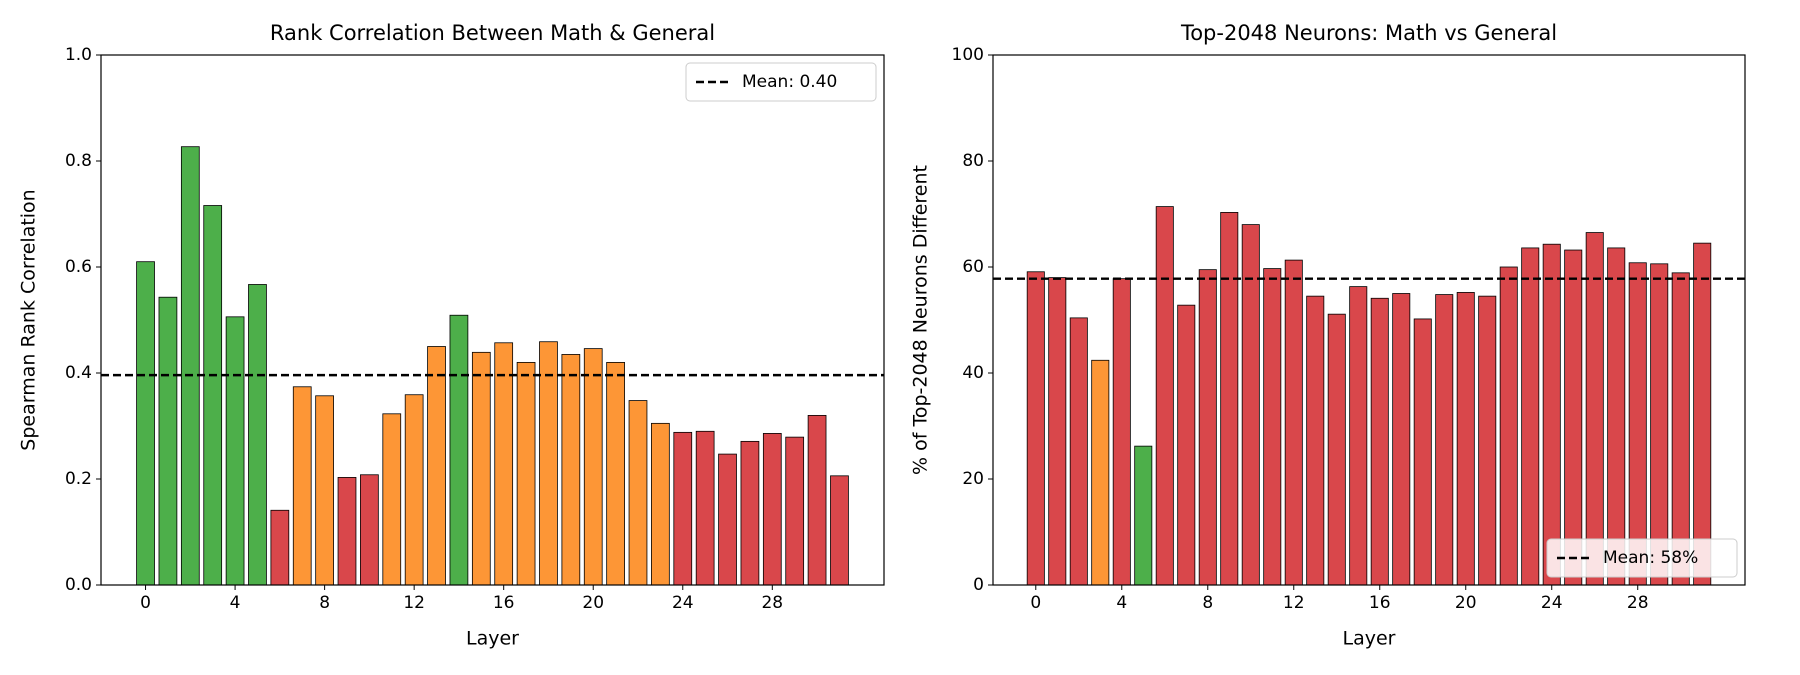 The width and height of the screenshot is (1800, 675). What do you see at coordinates (968, 55) in the screenshot?
I see `y-tick-label: 100` at bounding box center [968, 55].